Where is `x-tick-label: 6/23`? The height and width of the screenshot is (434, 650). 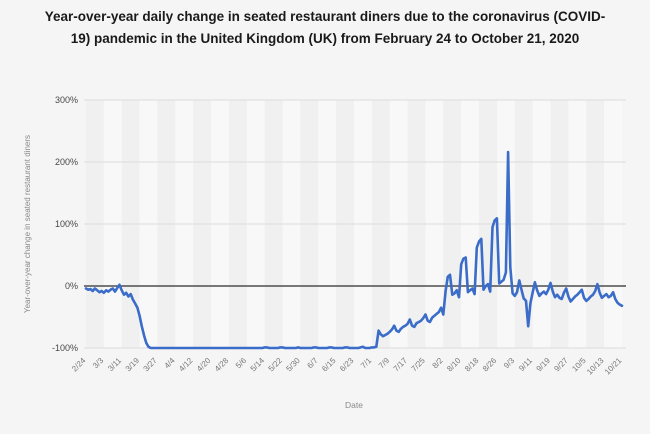 x-tick-label: 6/23 is located at coordinates (347, 365).